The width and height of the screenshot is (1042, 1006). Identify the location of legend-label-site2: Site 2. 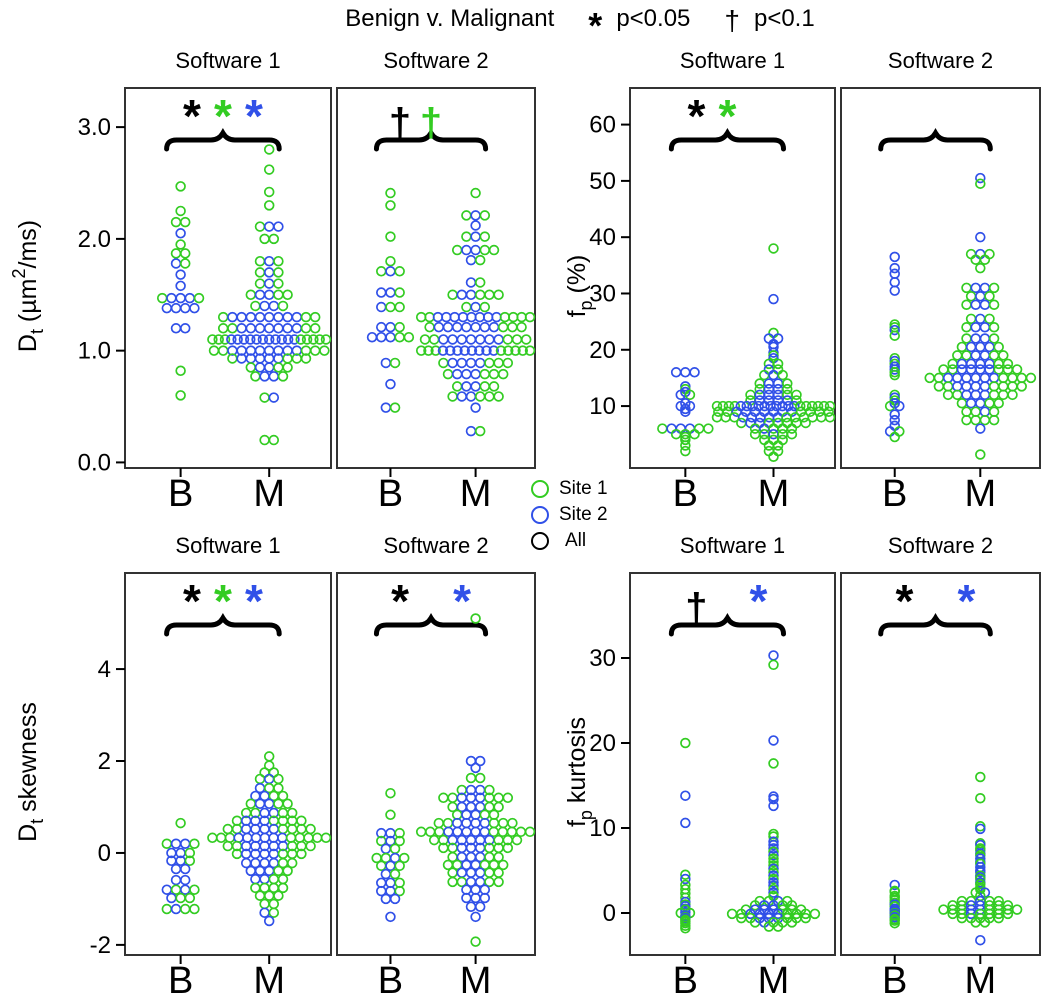
(583, 514).